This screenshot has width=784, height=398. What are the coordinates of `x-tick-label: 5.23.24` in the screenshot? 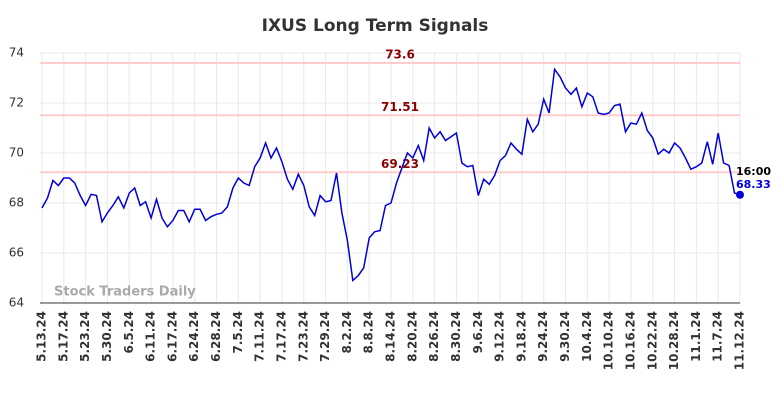 It's located at (85, 336).